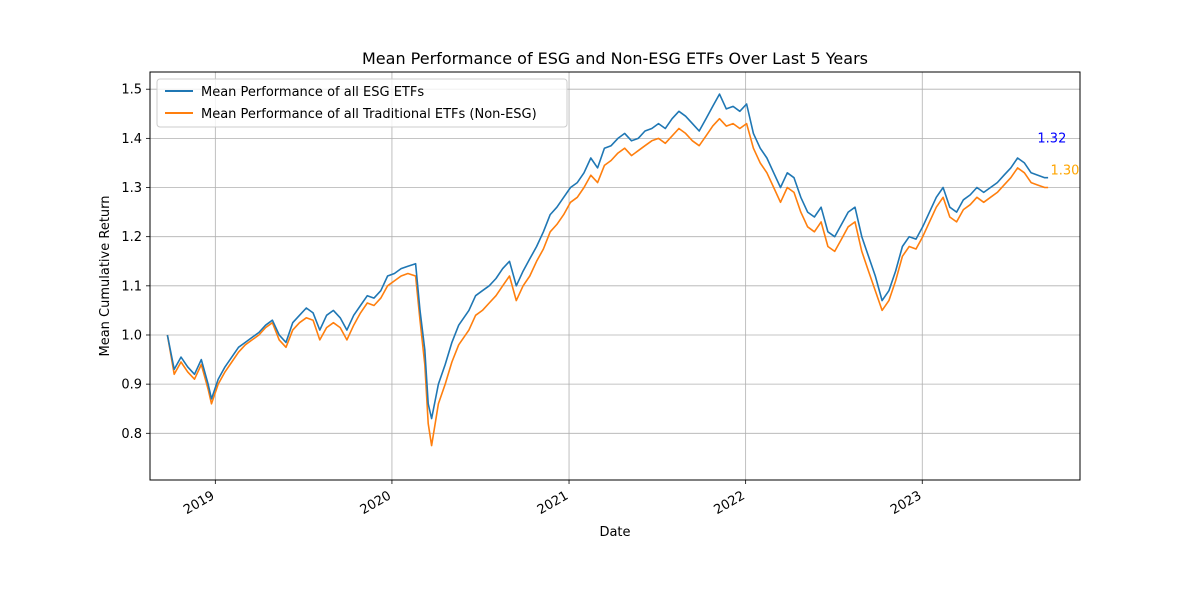 The image size is (1200, 600). What do you see at coordinates (614, 532) in the screenshot?
I see `x-axis-title: Date` at bounding box center [614, 532].